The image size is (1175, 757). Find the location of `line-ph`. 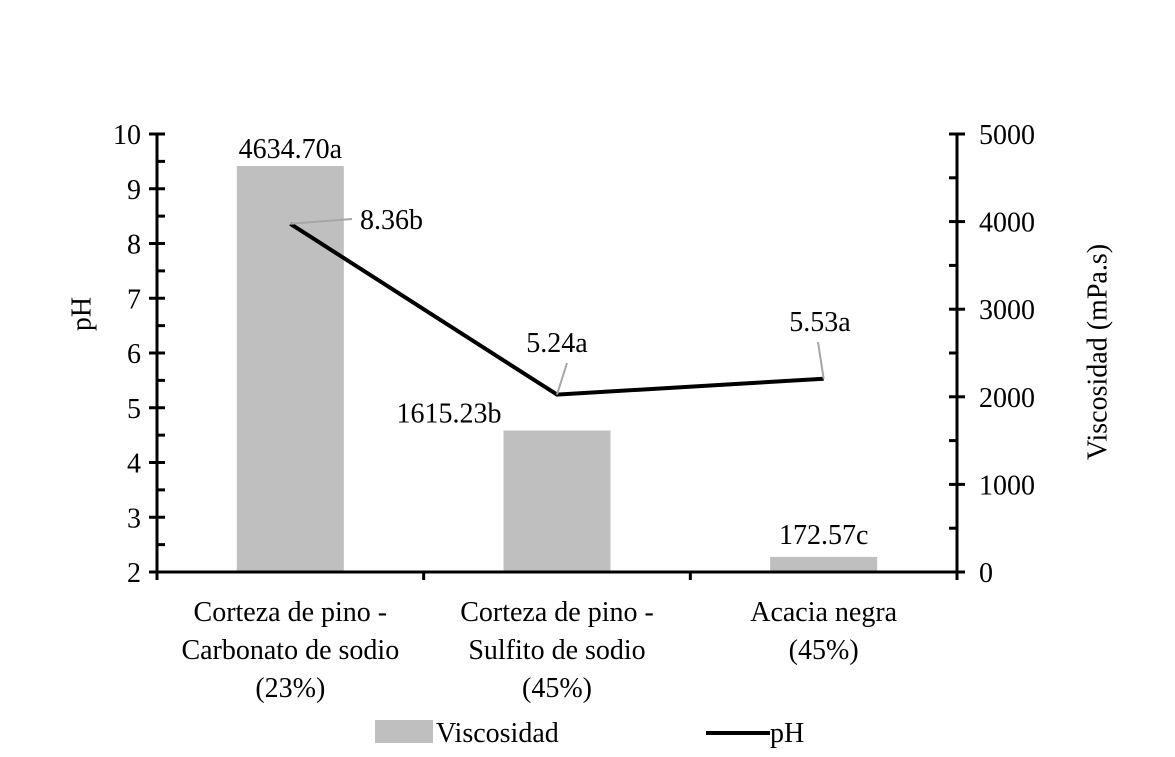

line-ph is located at coordinates (556, 309).